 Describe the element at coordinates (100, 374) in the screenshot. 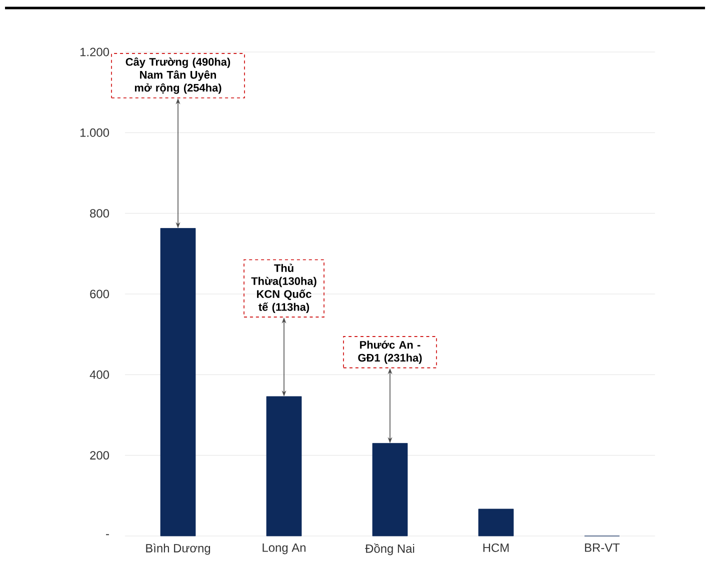

I see `y-tick-label: 400` at that location.